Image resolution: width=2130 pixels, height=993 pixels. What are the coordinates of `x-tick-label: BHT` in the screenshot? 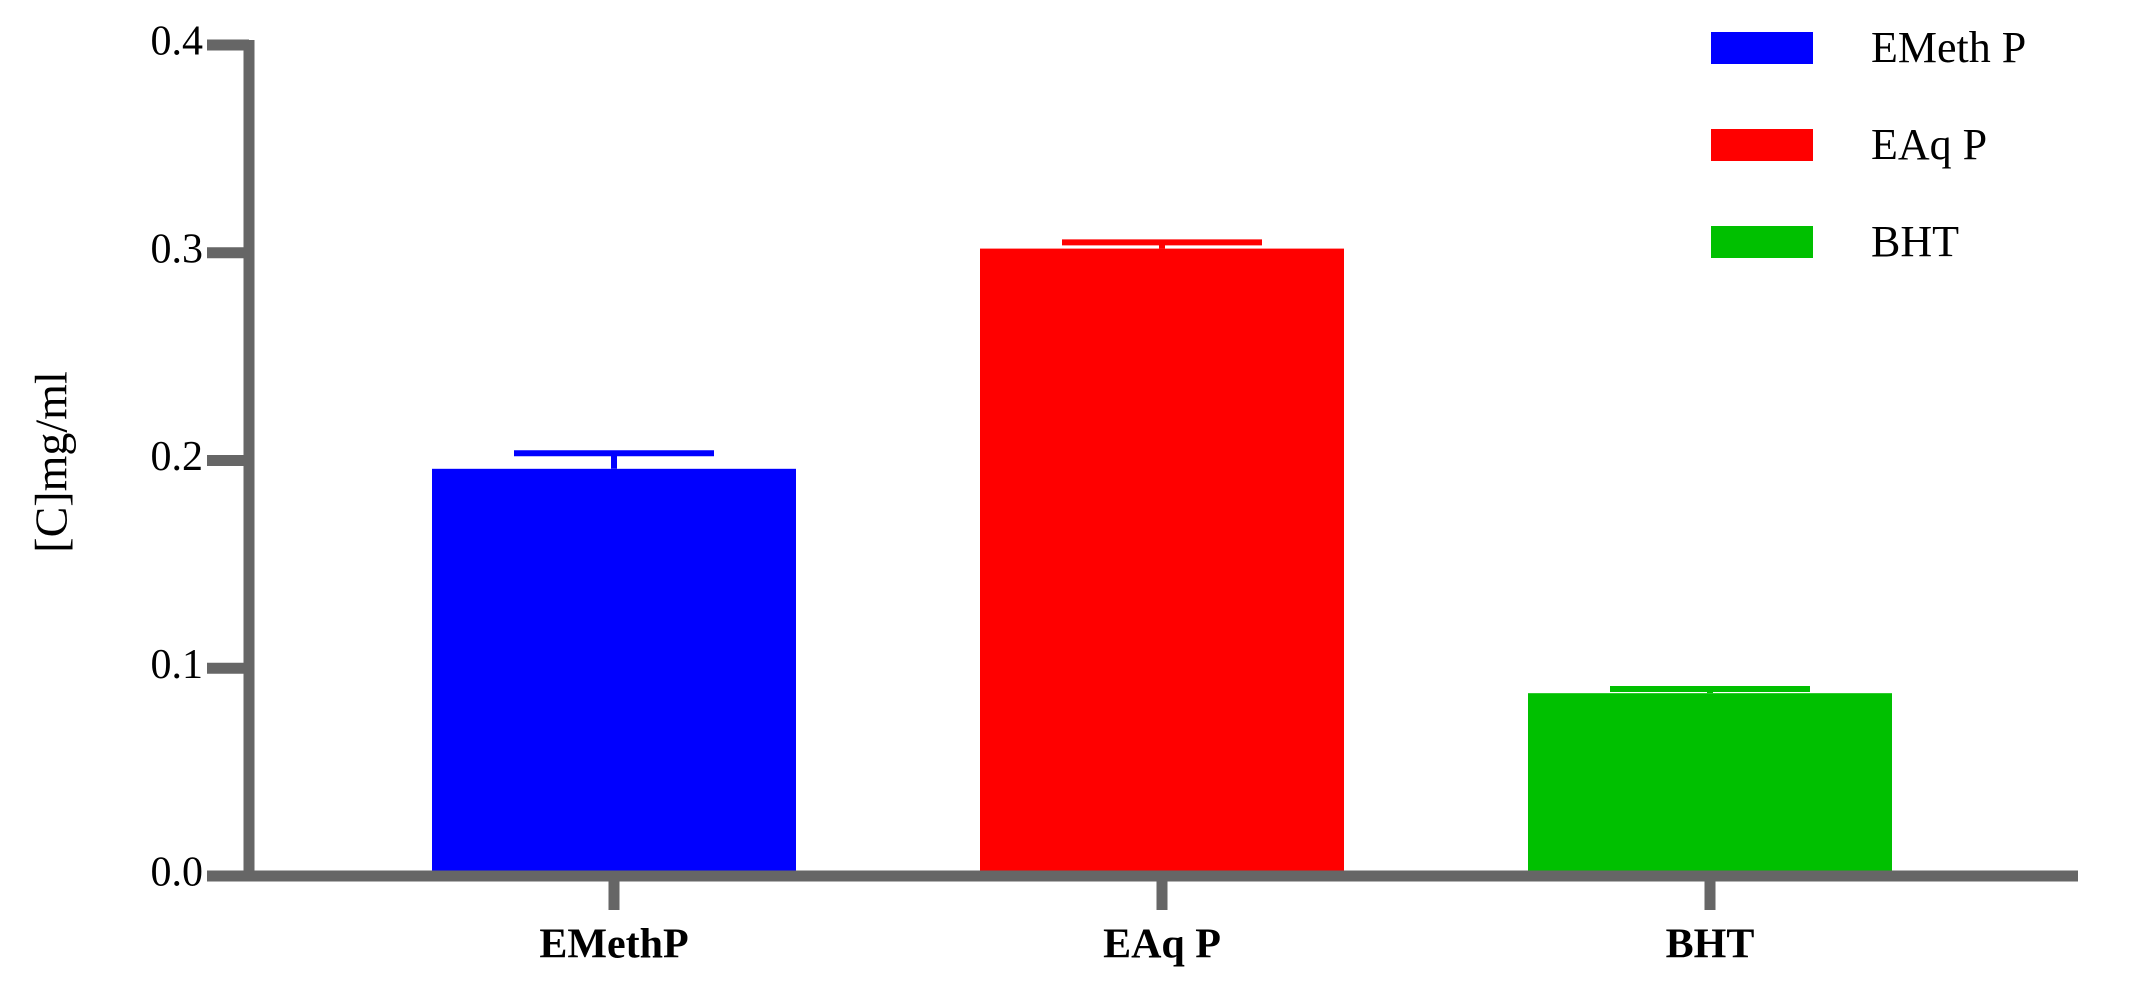 It's located at (1710, 945).